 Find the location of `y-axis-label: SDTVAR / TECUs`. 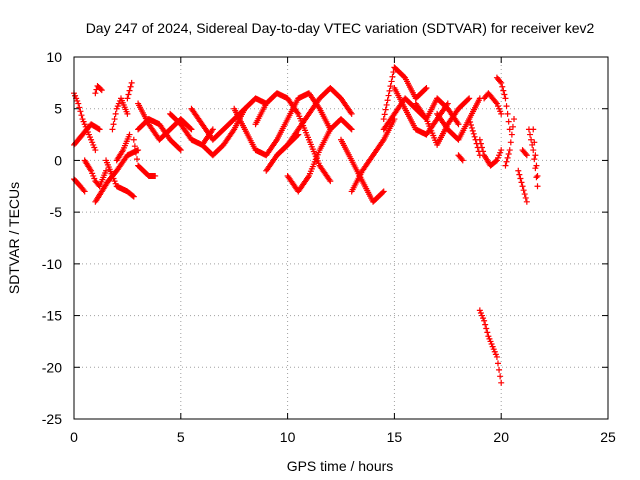

y-axis-label: SDTVAR / TECUs is located at coordinates (14, 238).